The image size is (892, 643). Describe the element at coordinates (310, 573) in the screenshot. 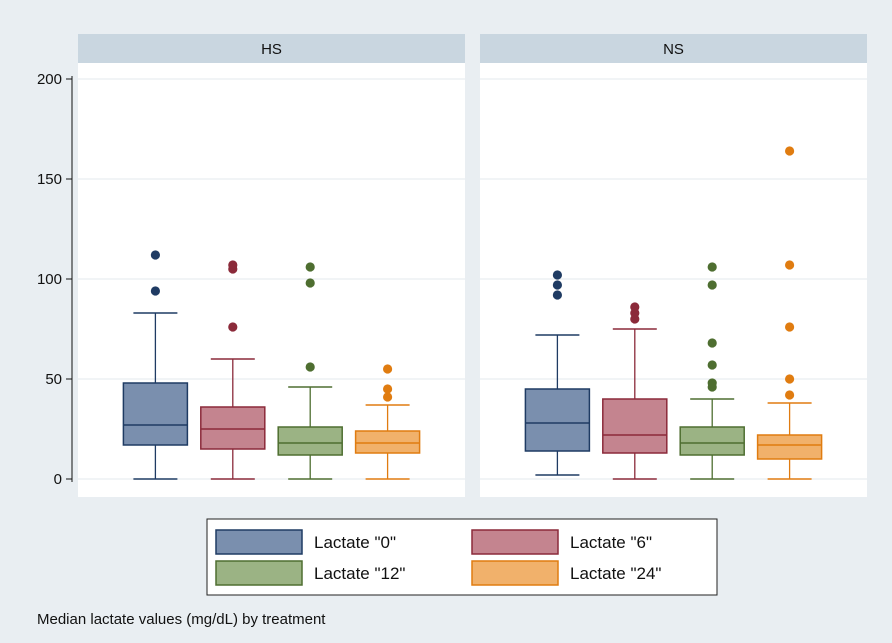

I see `legend-entry: Lactate "12"` at that location.